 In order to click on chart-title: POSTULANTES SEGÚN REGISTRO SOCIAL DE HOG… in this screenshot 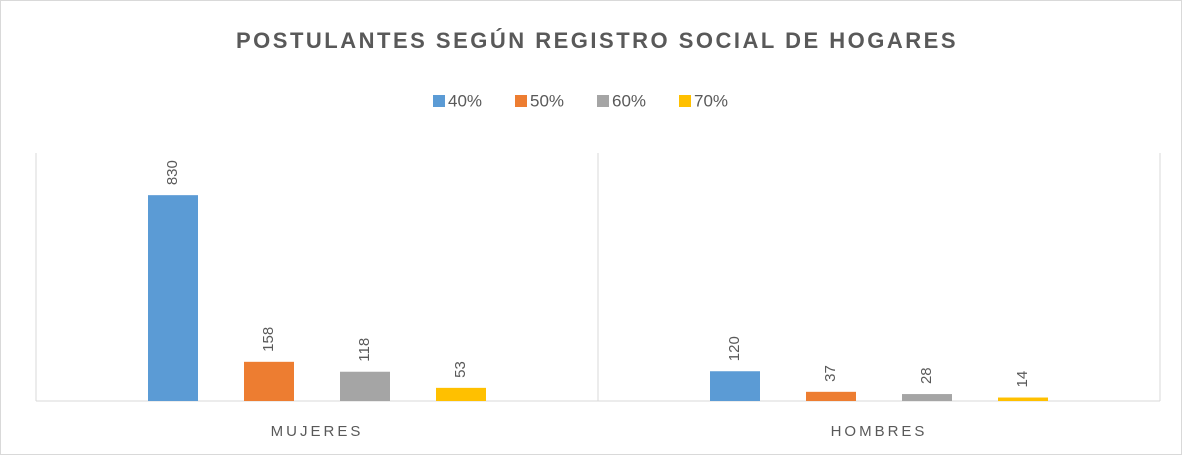, I will do `click(597, 40)`.